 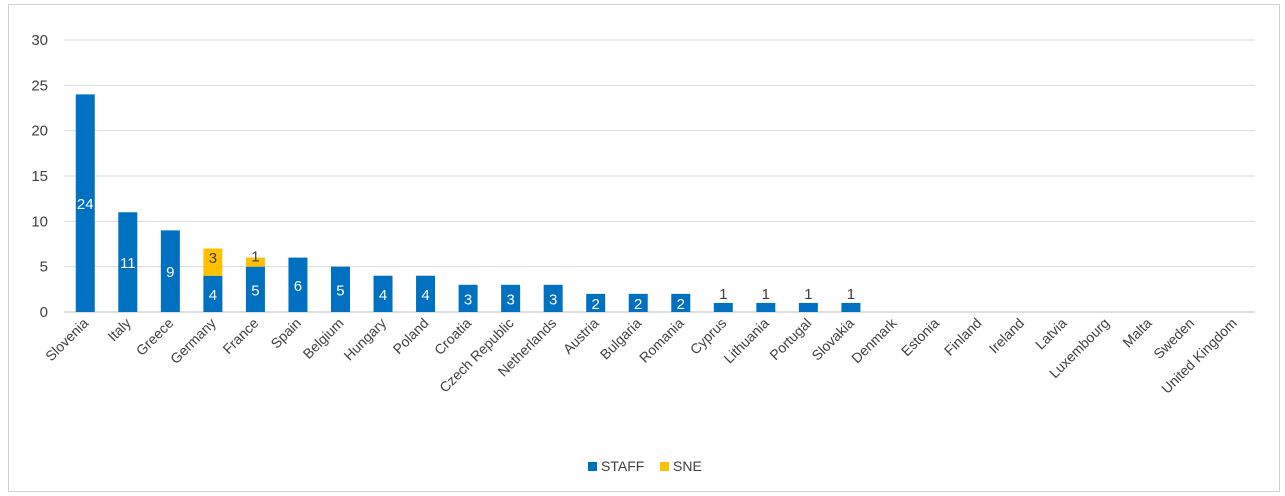 What do you see at coordinates (44, 267) in the screenshot?
I see `y-tick-label: 5` at bounding box center [44, 267].